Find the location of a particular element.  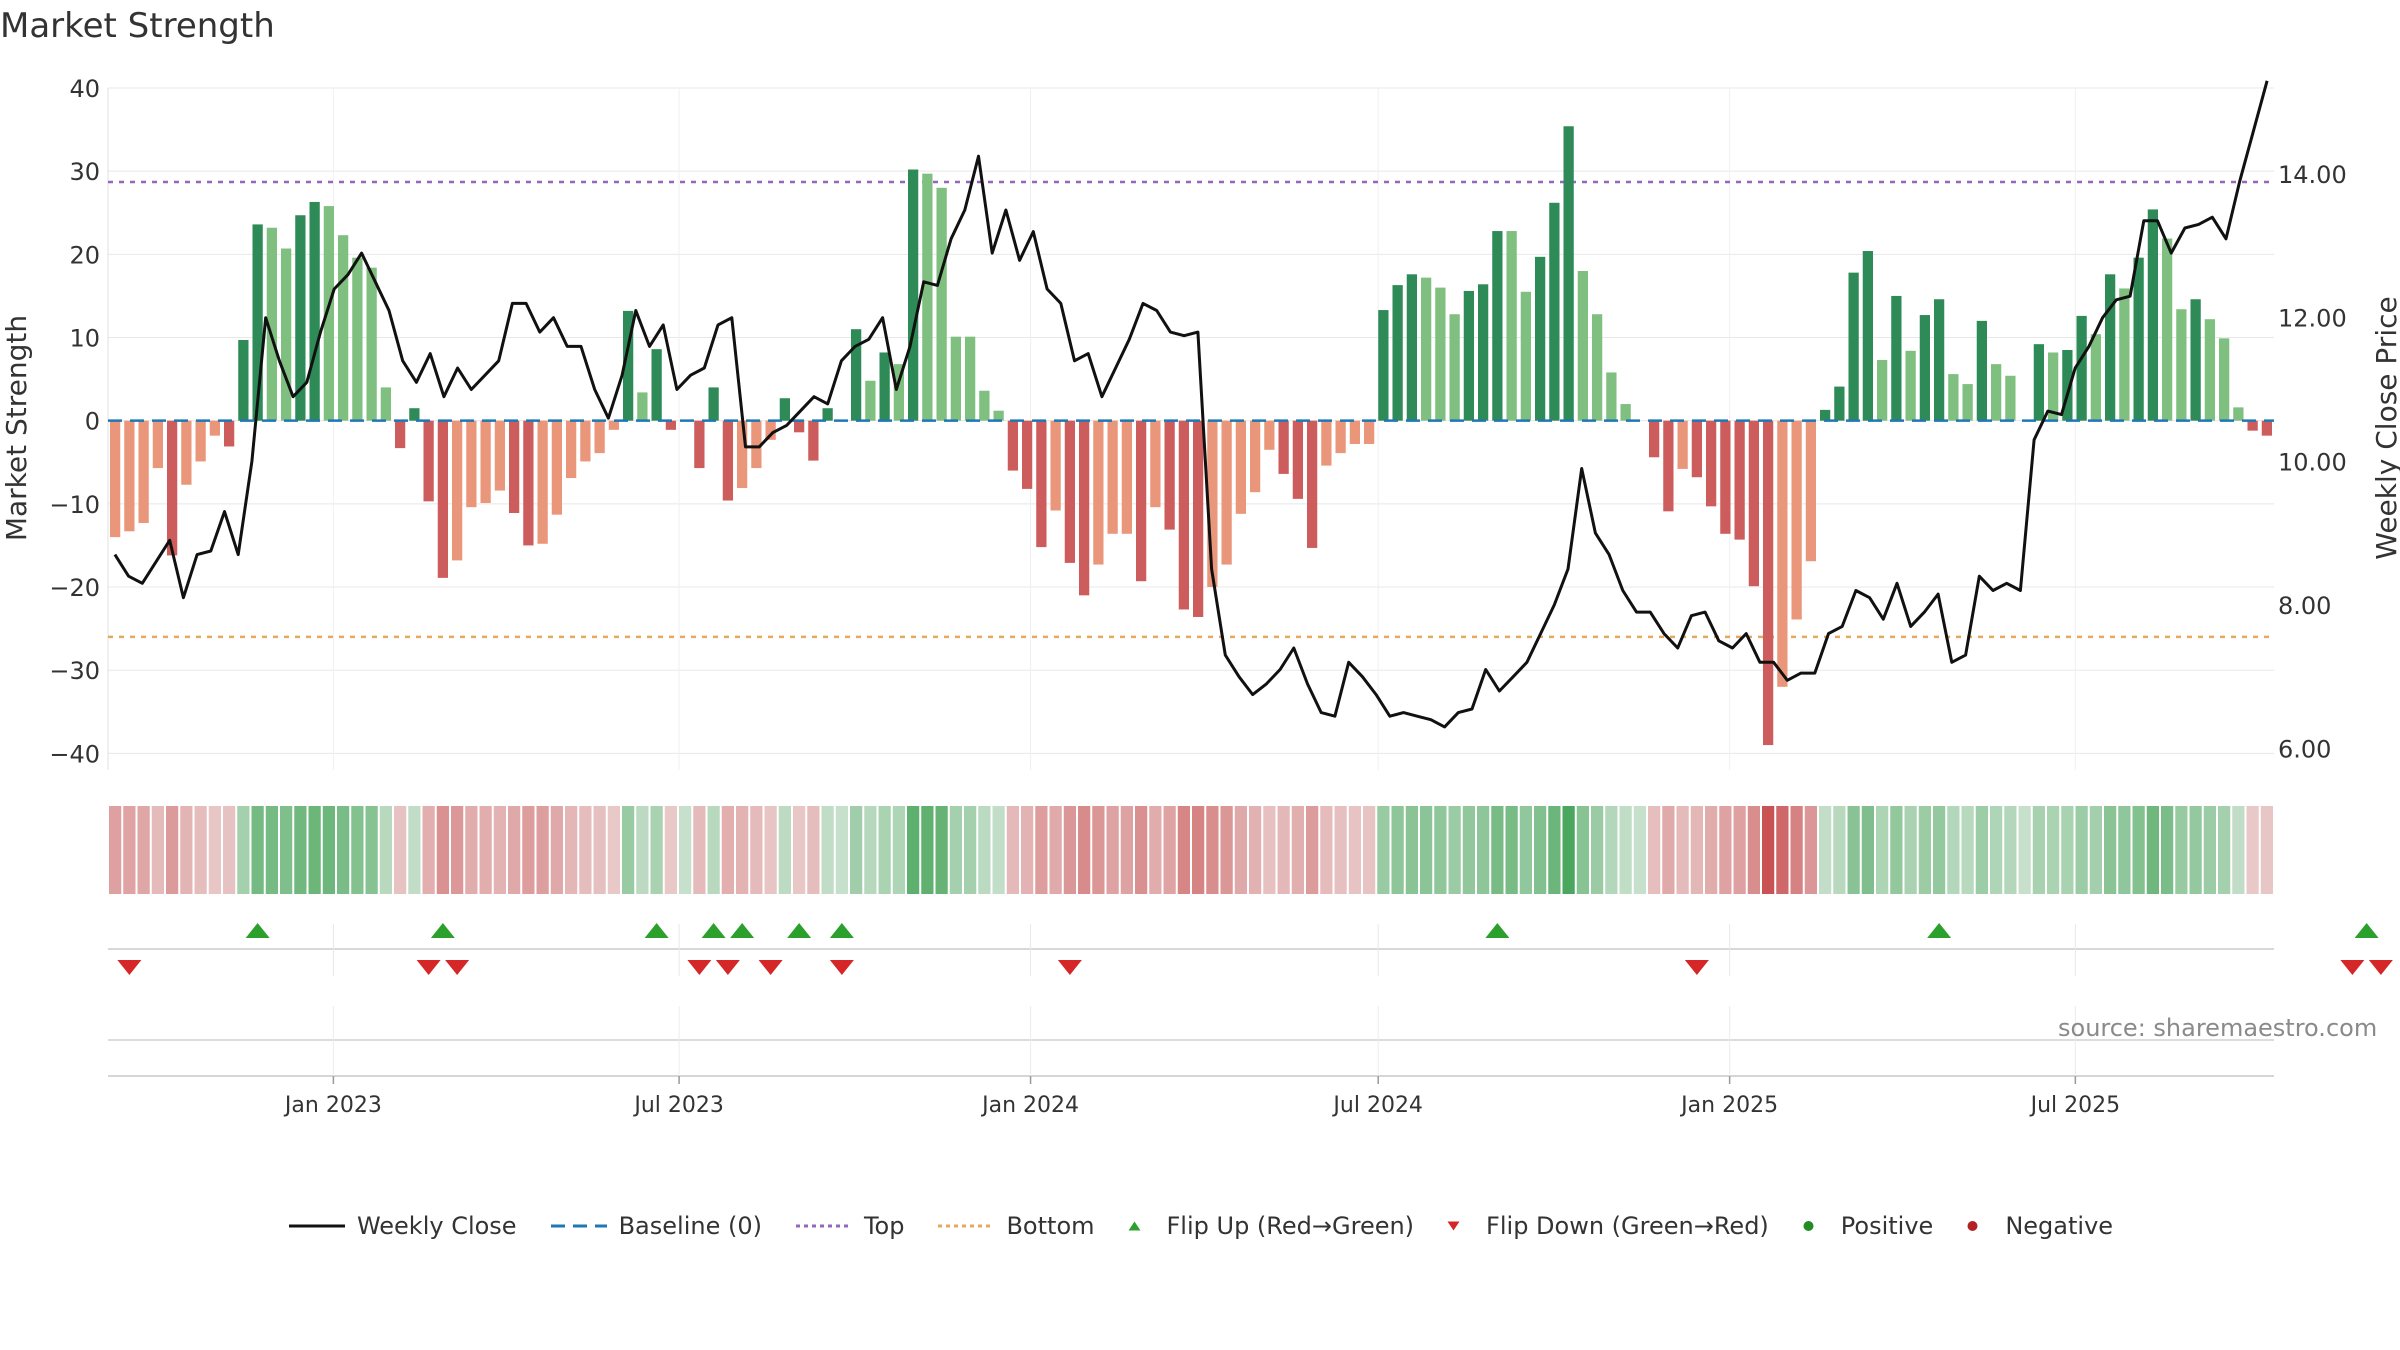

x-tick-label: Jan 2023 is located at coordinates (332, 1105).